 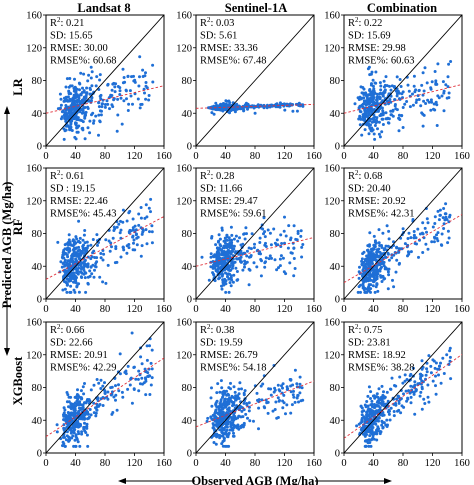 What do you see at coordinates (75, 463) in the screenshot?
I see `x-tick-label: 40` at bounding box center [75, 463].